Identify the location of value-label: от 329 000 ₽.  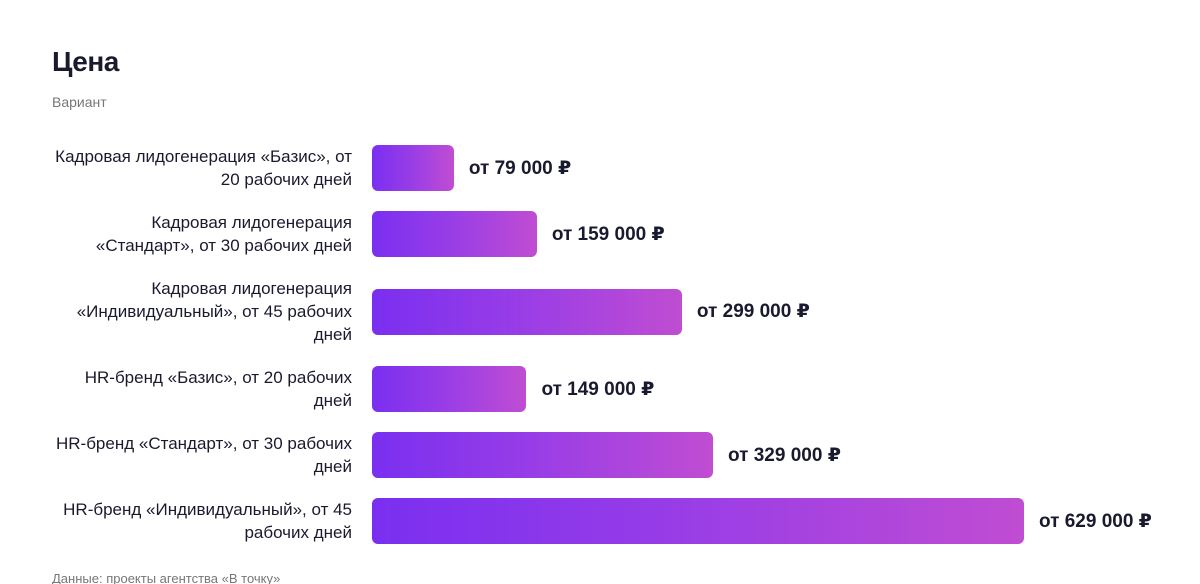
(784, 455).